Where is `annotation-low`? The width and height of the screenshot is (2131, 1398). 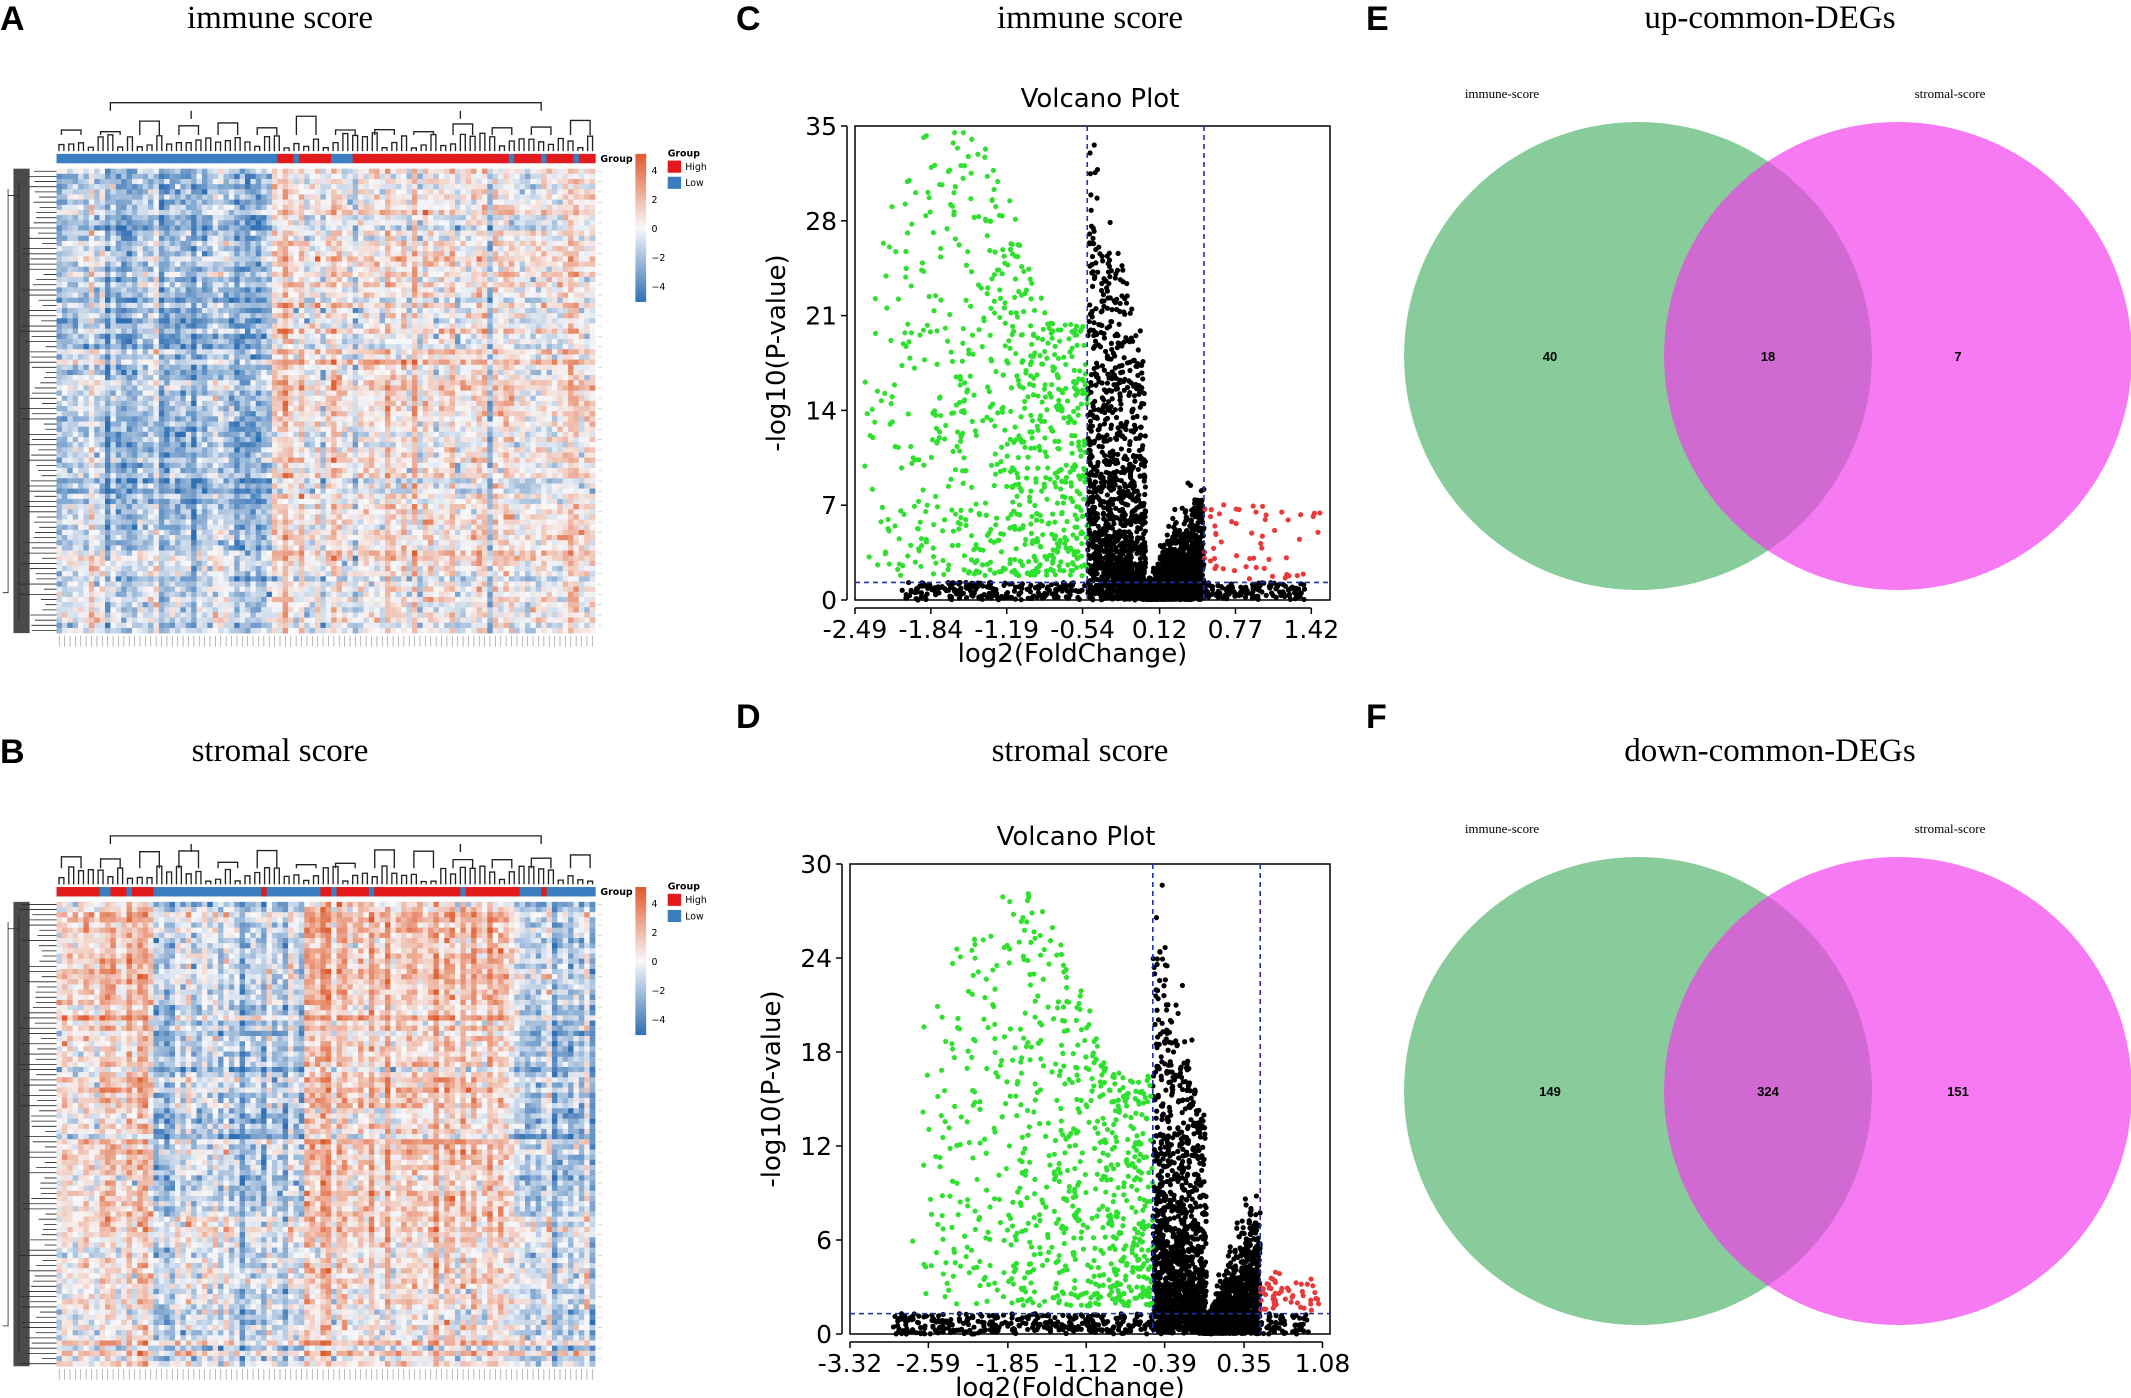 annotation-low is located at coordinates (269, 158).